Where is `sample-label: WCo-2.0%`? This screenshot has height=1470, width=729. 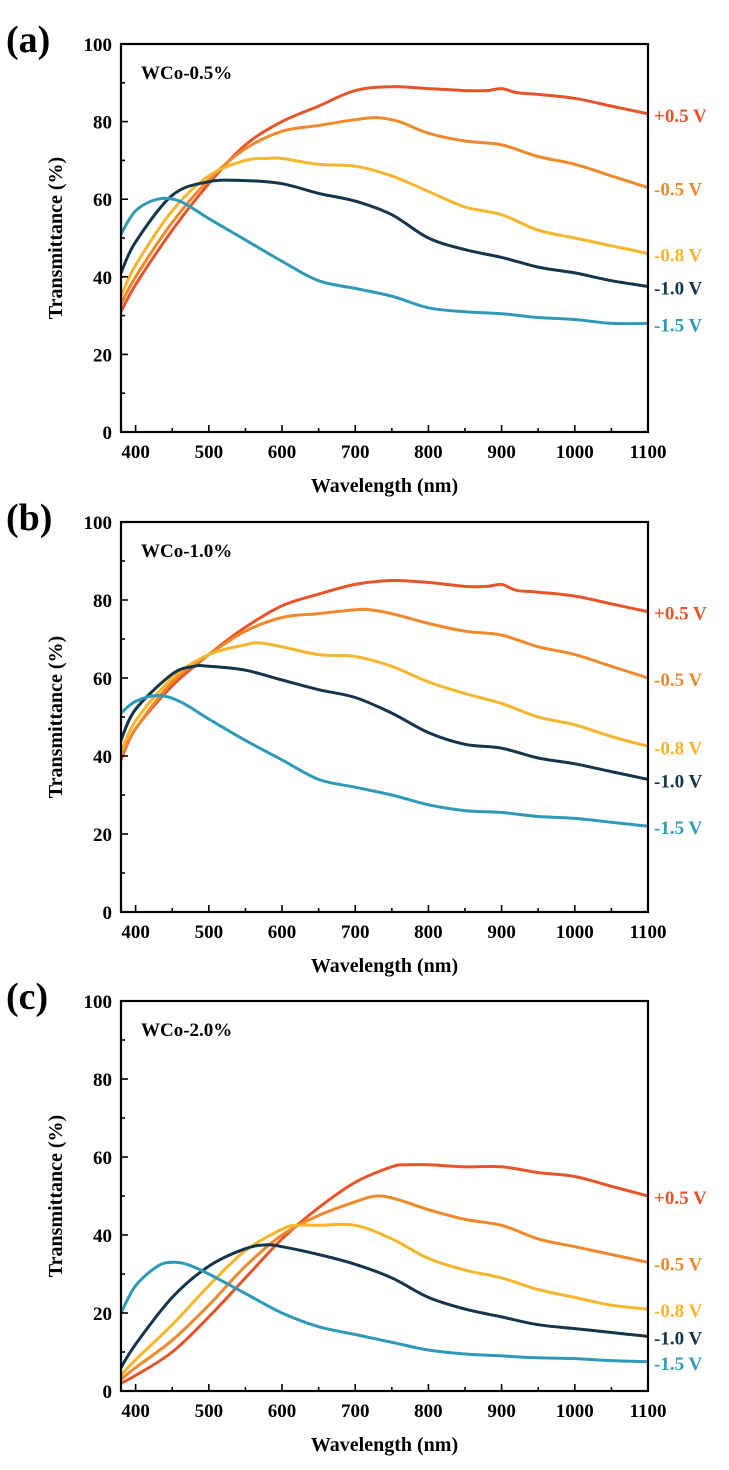 sample-label: WCo-2.0% is located at coordinates (186, 1030).